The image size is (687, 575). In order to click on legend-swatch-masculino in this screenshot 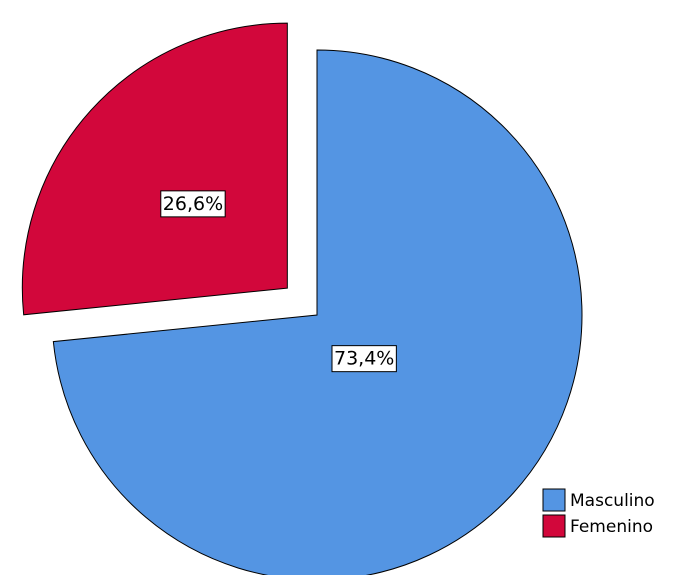, I will do `click(554, 500)`.